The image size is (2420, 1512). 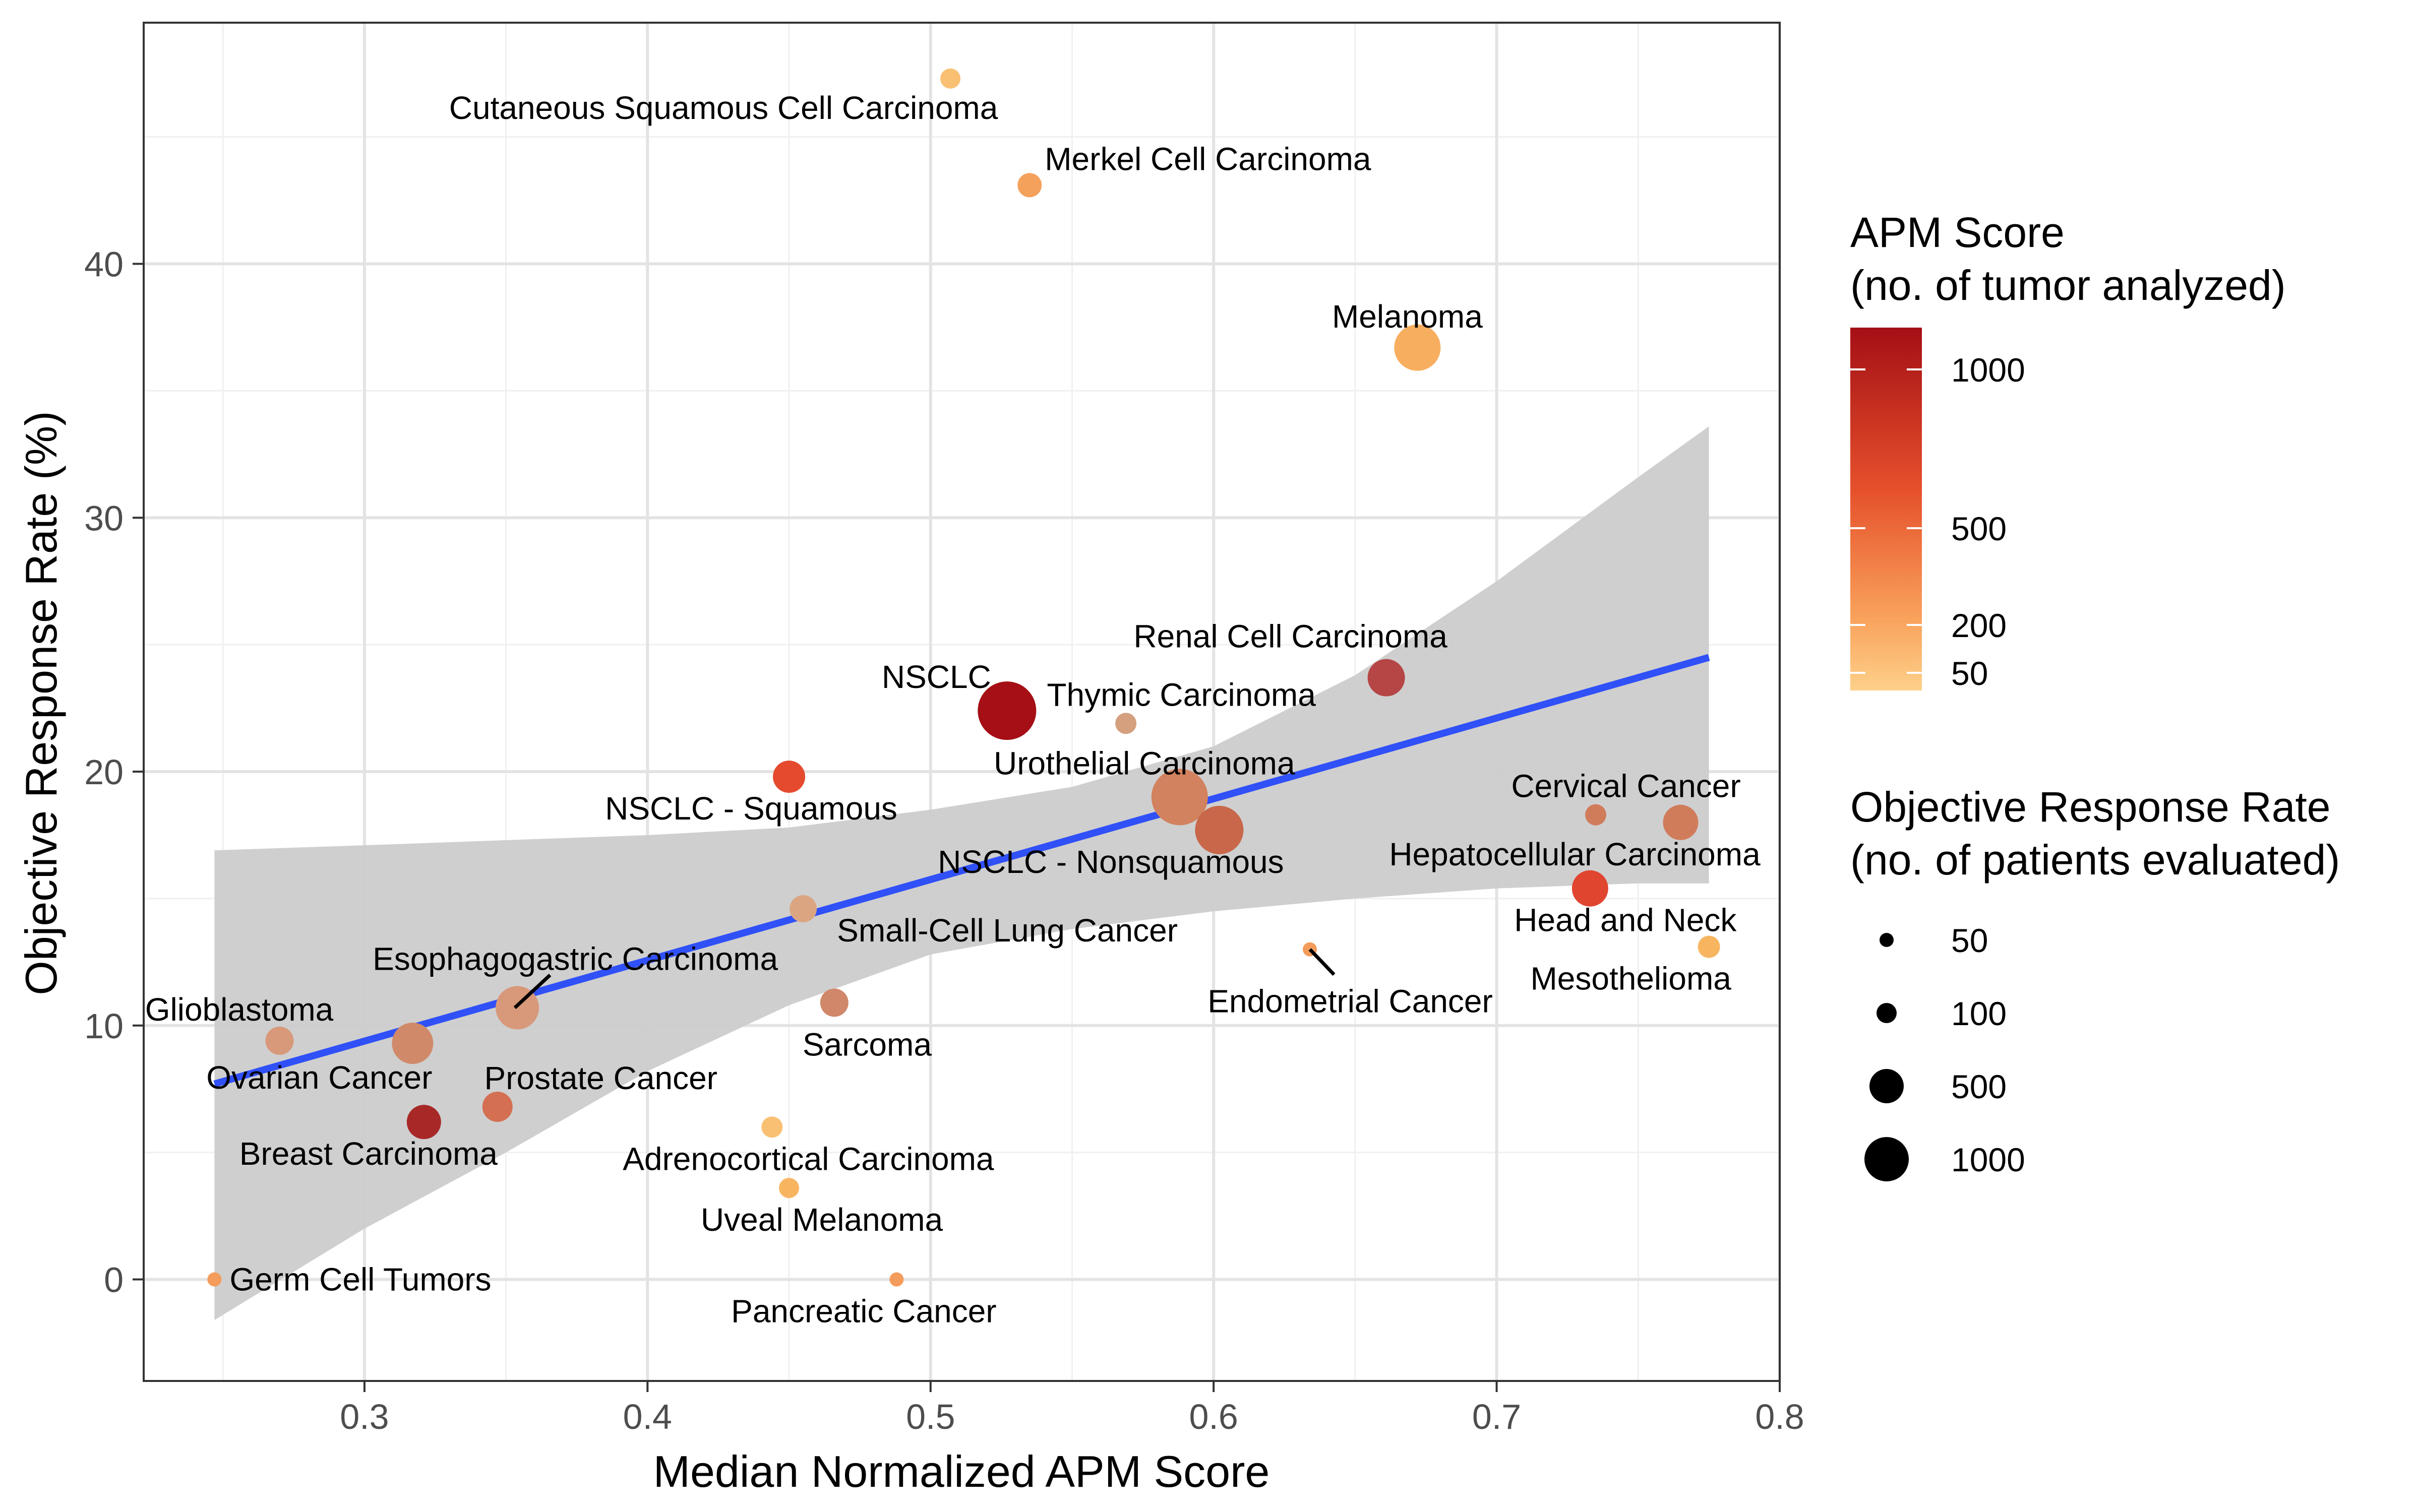 I want to click on x-axis-title: Median Normalized APM Score, so click(x=961, y=1471).